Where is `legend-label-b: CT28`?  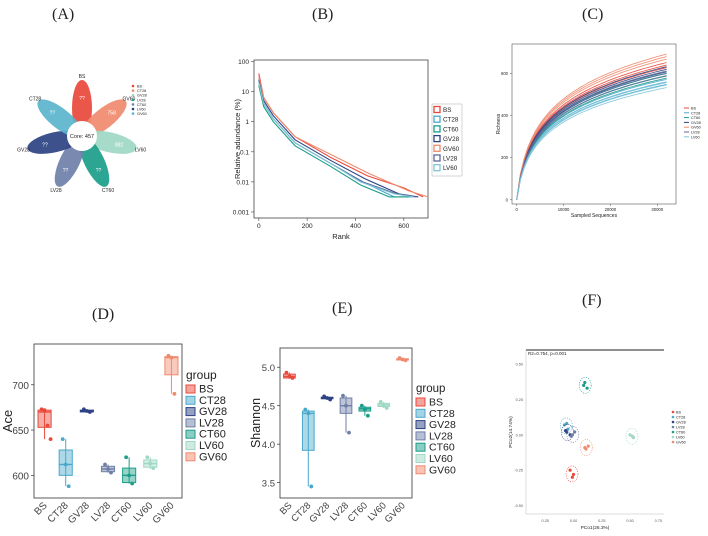 legend-label-b: CT28 is located at coordinates (451, 120).